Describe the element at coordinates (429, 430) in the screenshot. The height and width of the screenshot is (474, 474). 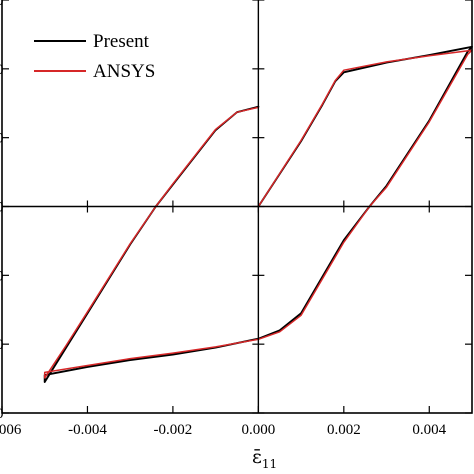
I see `x-tick-label-5: 0.004` at that location.